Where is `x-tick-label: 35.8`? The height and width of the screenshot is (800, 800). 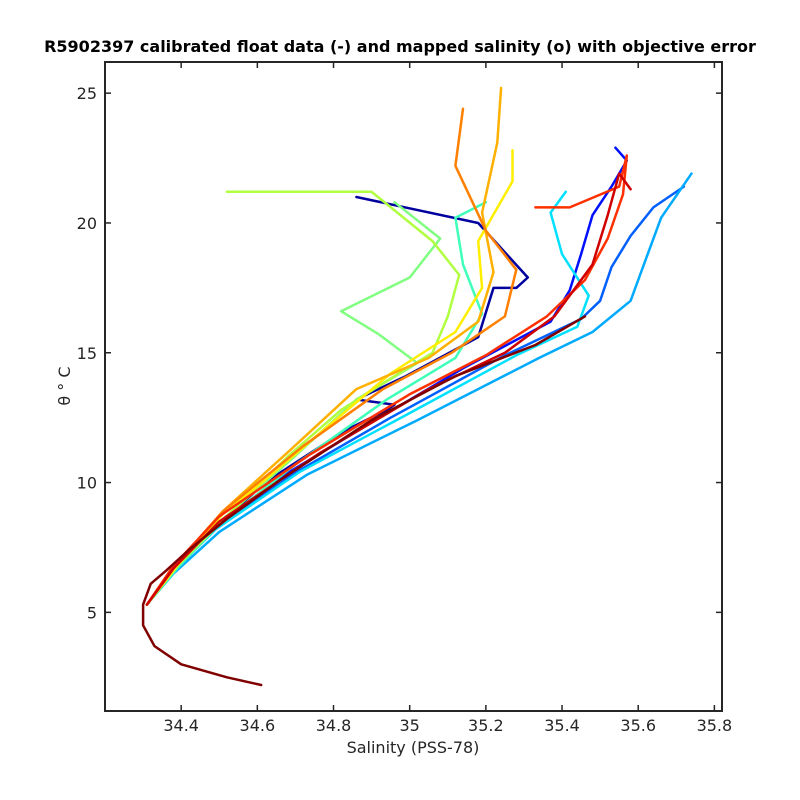
x-tick-label: 35.8 is located at coordinates (715, 725).